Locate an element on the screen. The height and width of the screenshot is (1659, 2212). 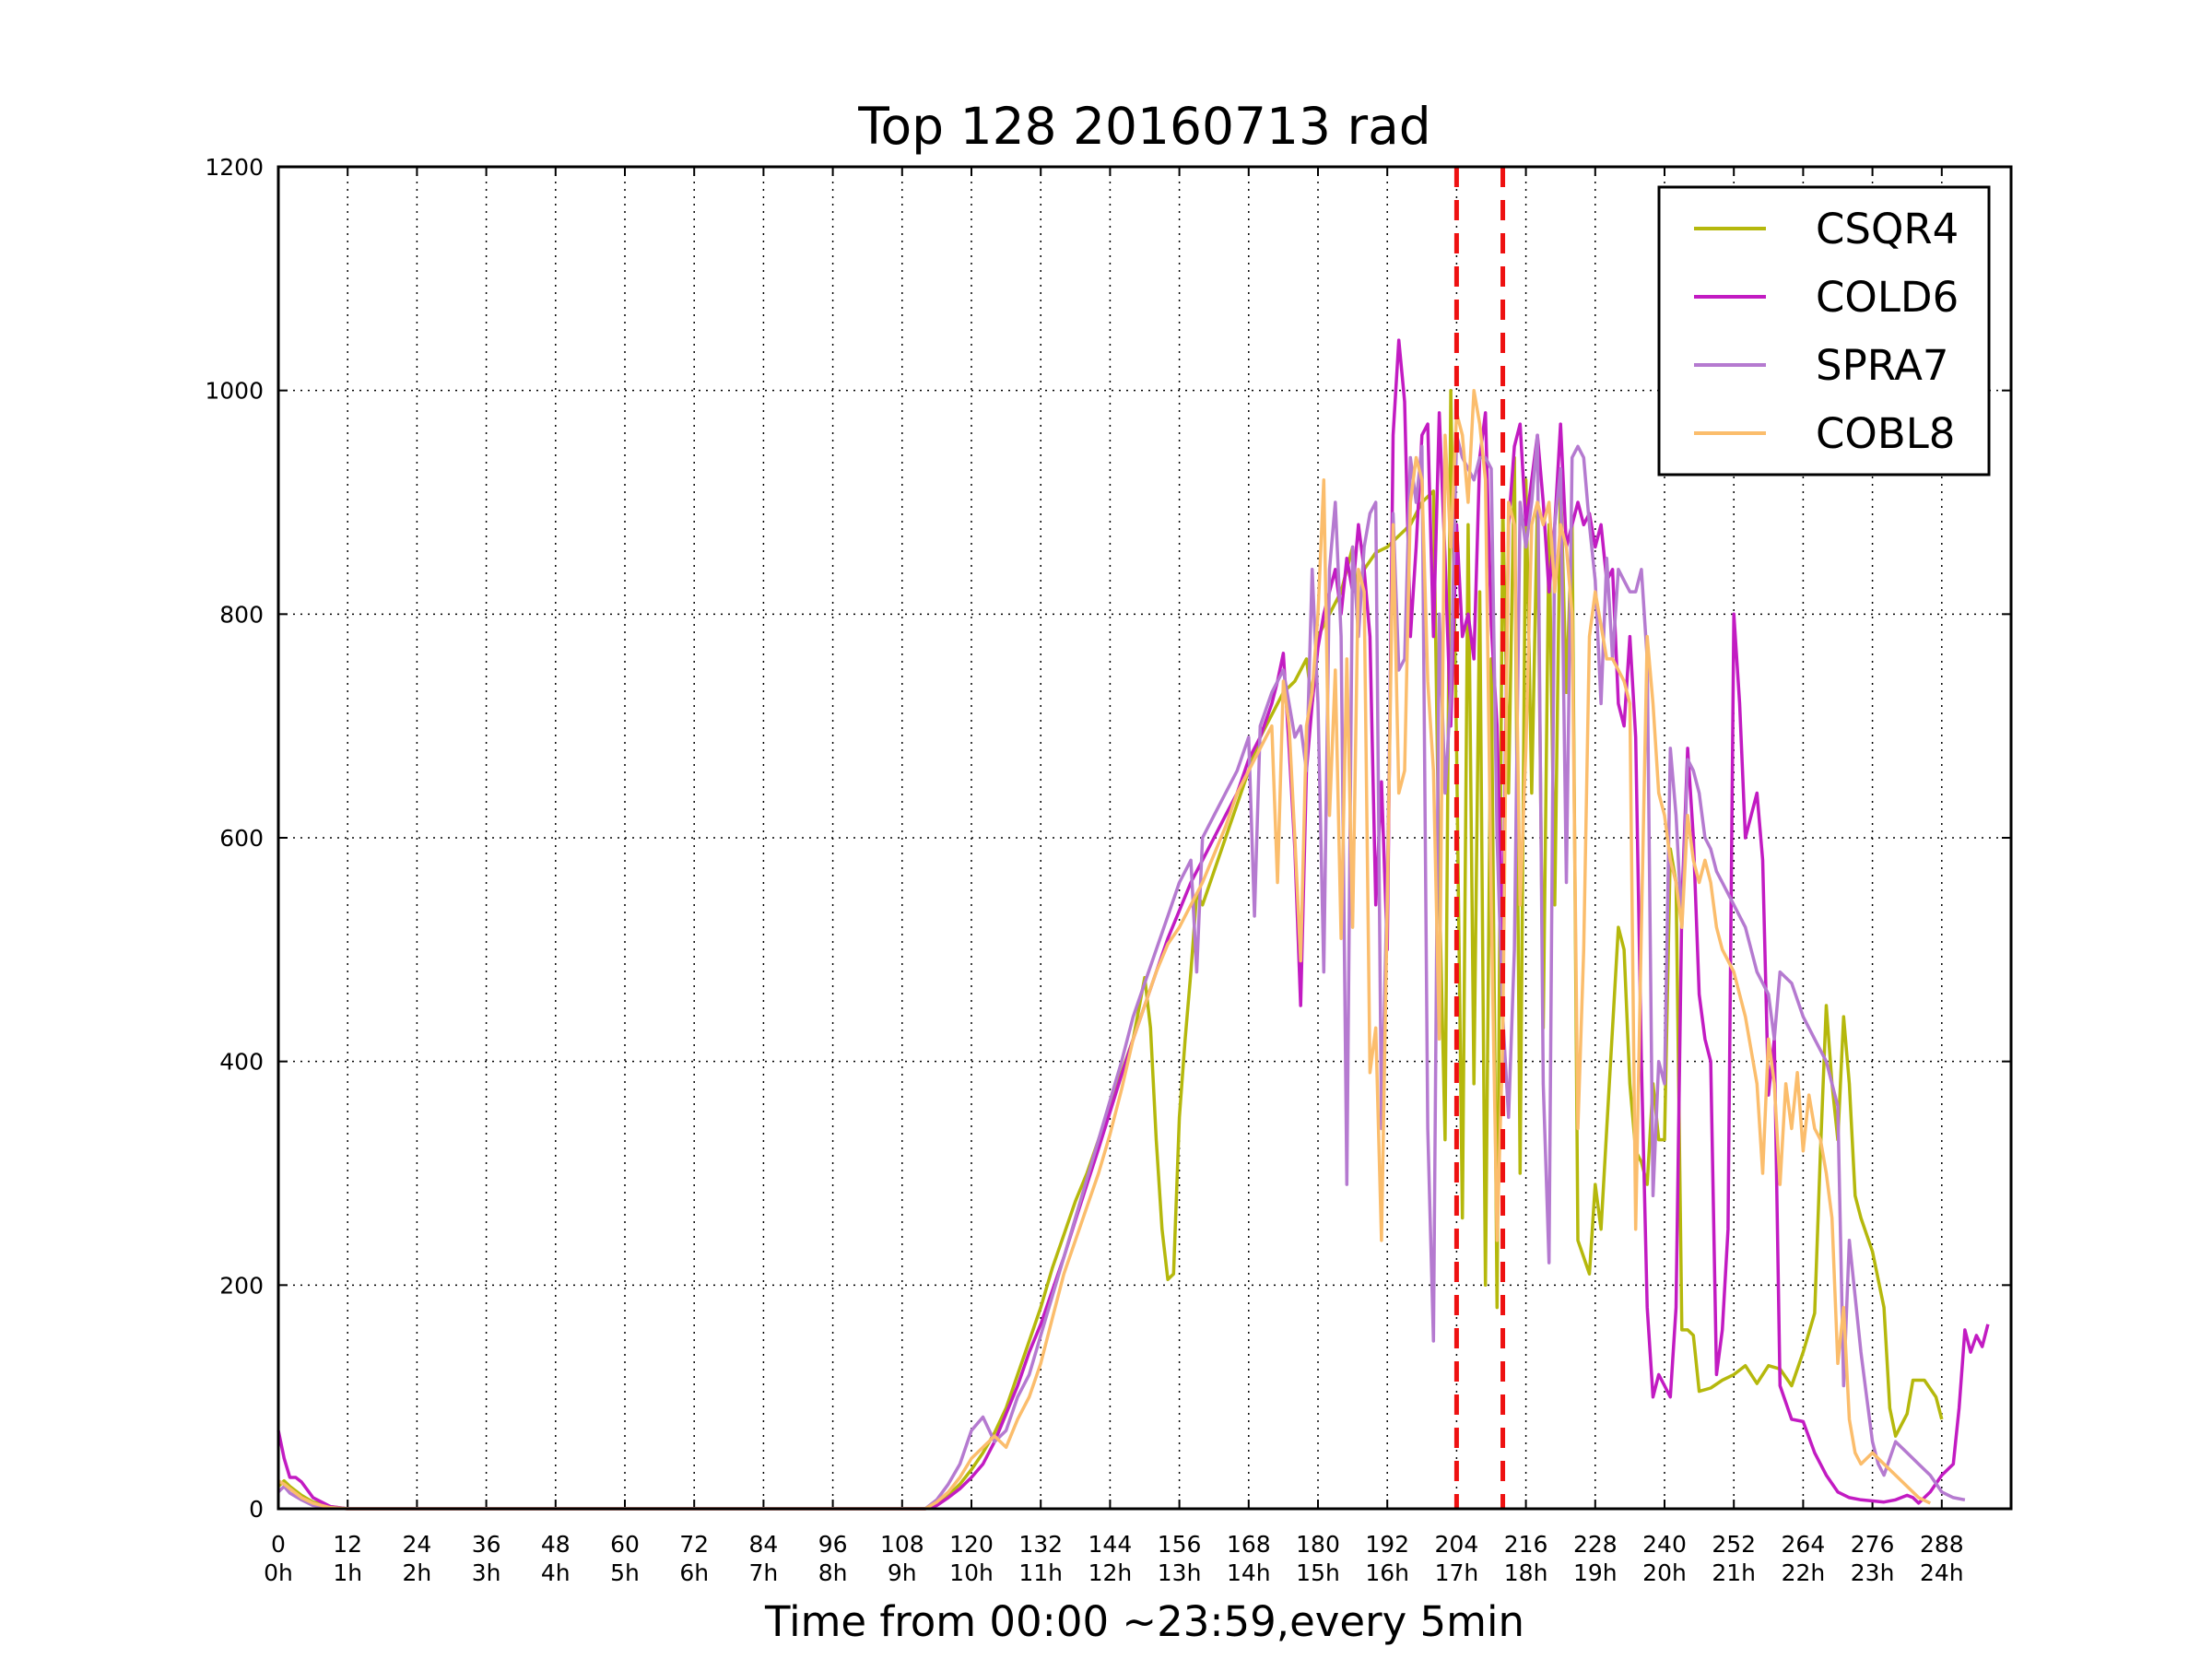
x-tick-label: 60 is located at coordinates (625, 1544).